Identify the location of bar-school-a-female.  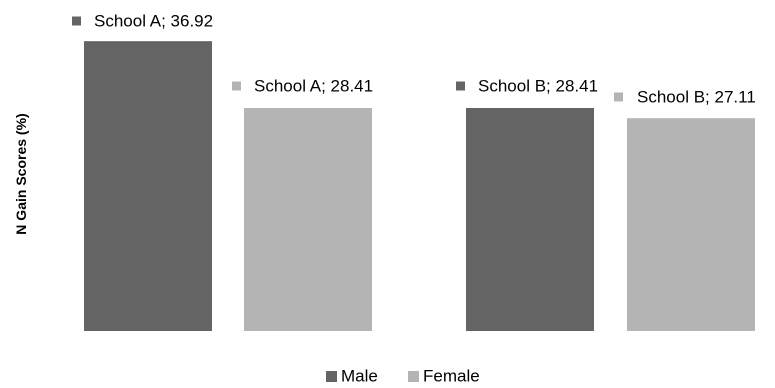
(308, 219).